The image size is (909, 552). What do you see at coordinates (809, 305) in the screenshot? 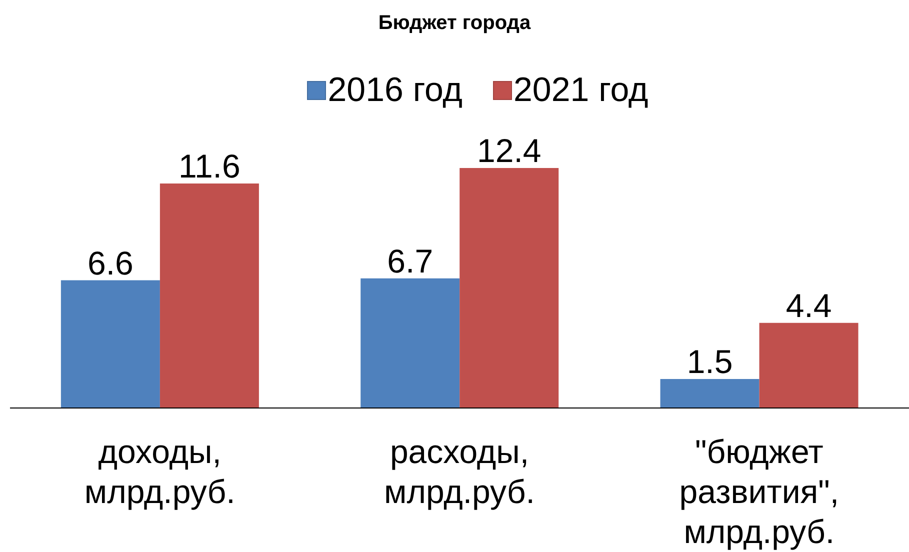
I see `data-label: 4.4` at bounding box center [809, 305].